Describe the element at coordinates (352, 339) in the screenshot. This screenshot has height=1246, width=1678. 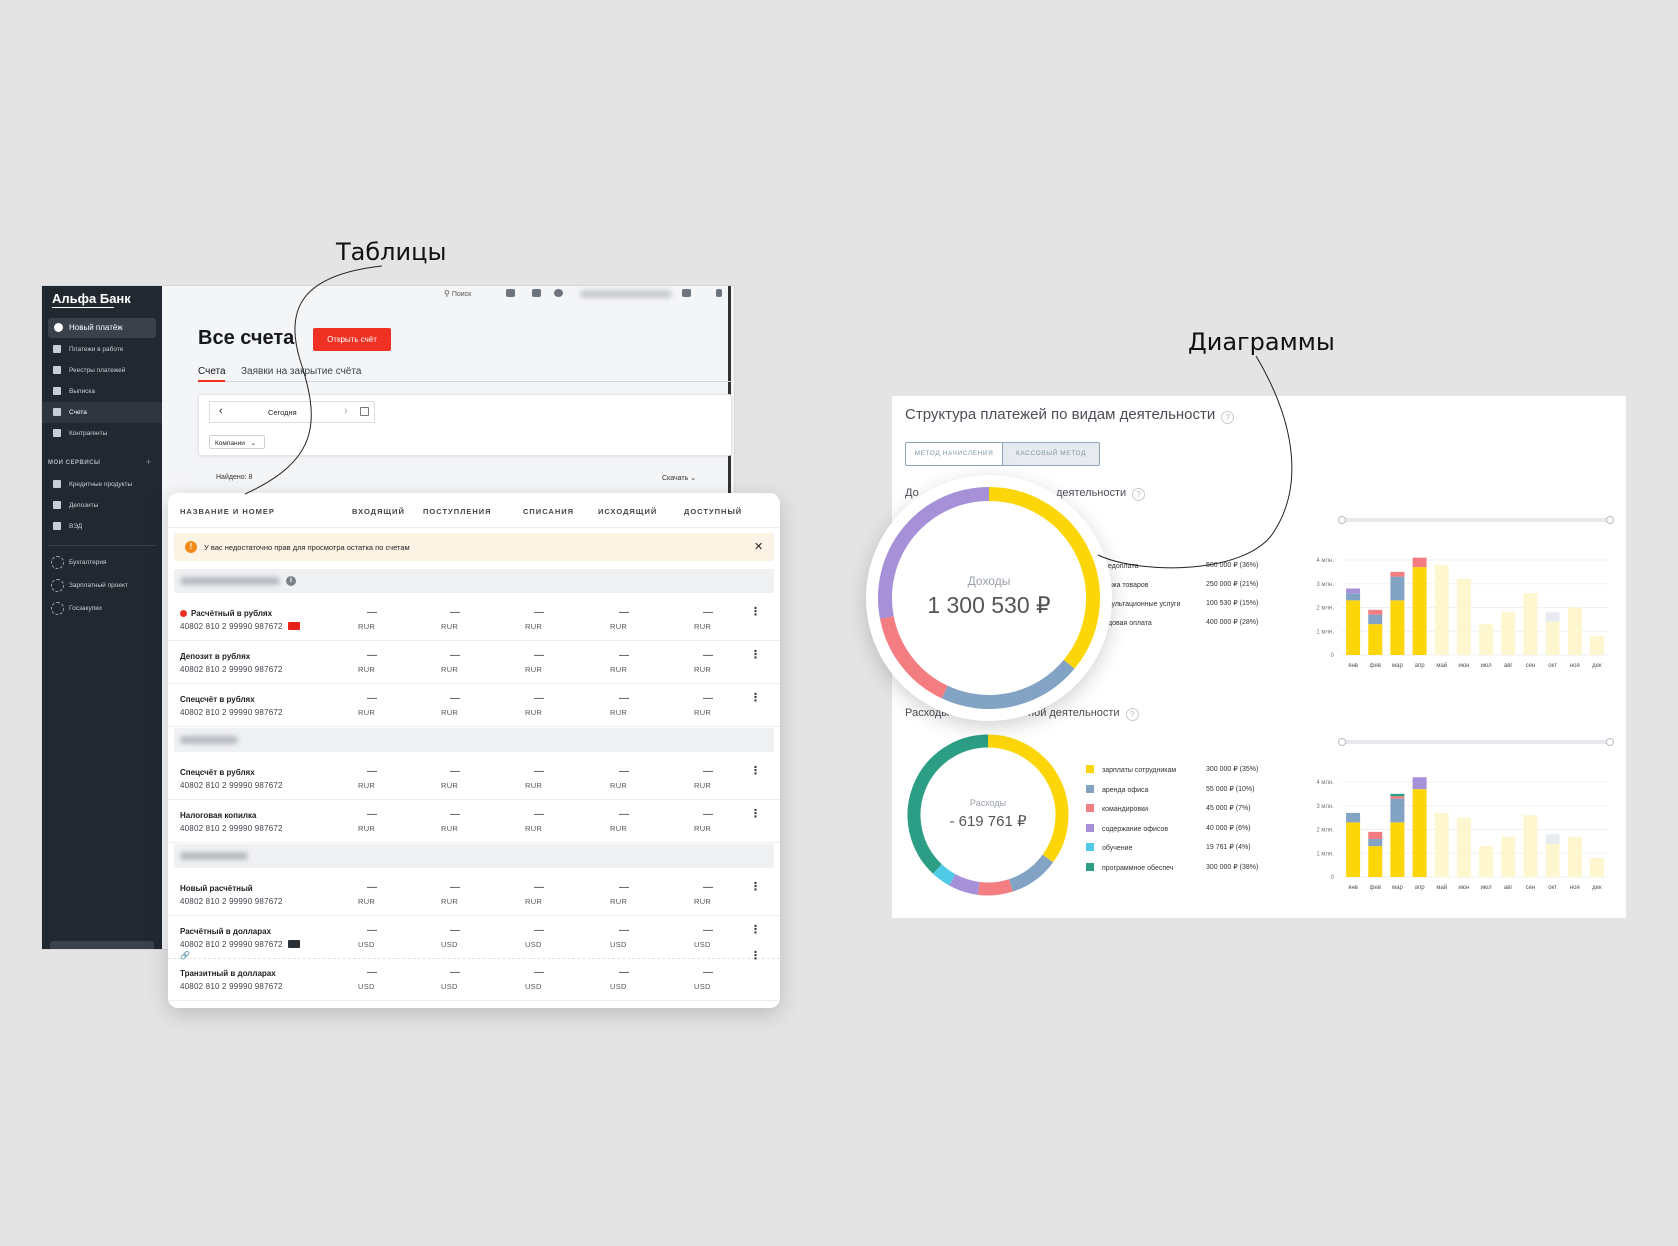
I see `open-account-button: Открыть счёт` at that location.